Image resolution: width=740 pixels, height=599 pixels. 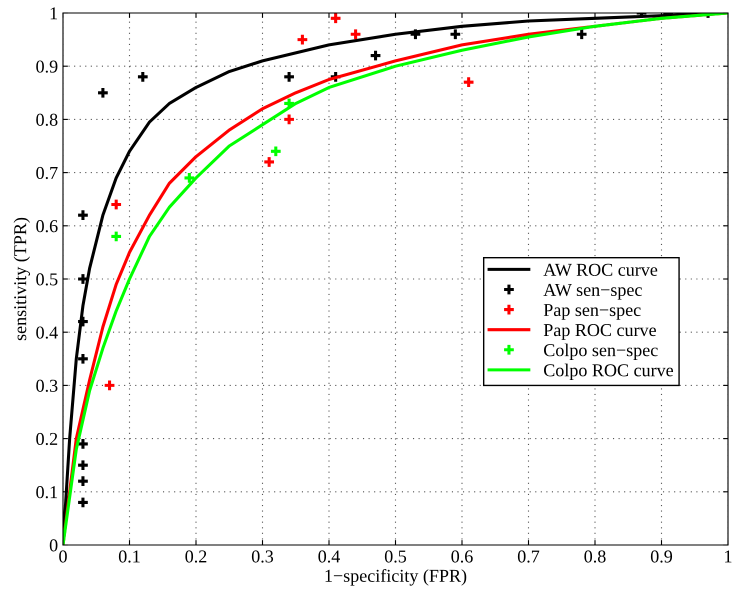 What do you see at coordinates (47, 120) in the screenshot?
I see `y-tick-label: 0.8` at bounding box center [47, 120].